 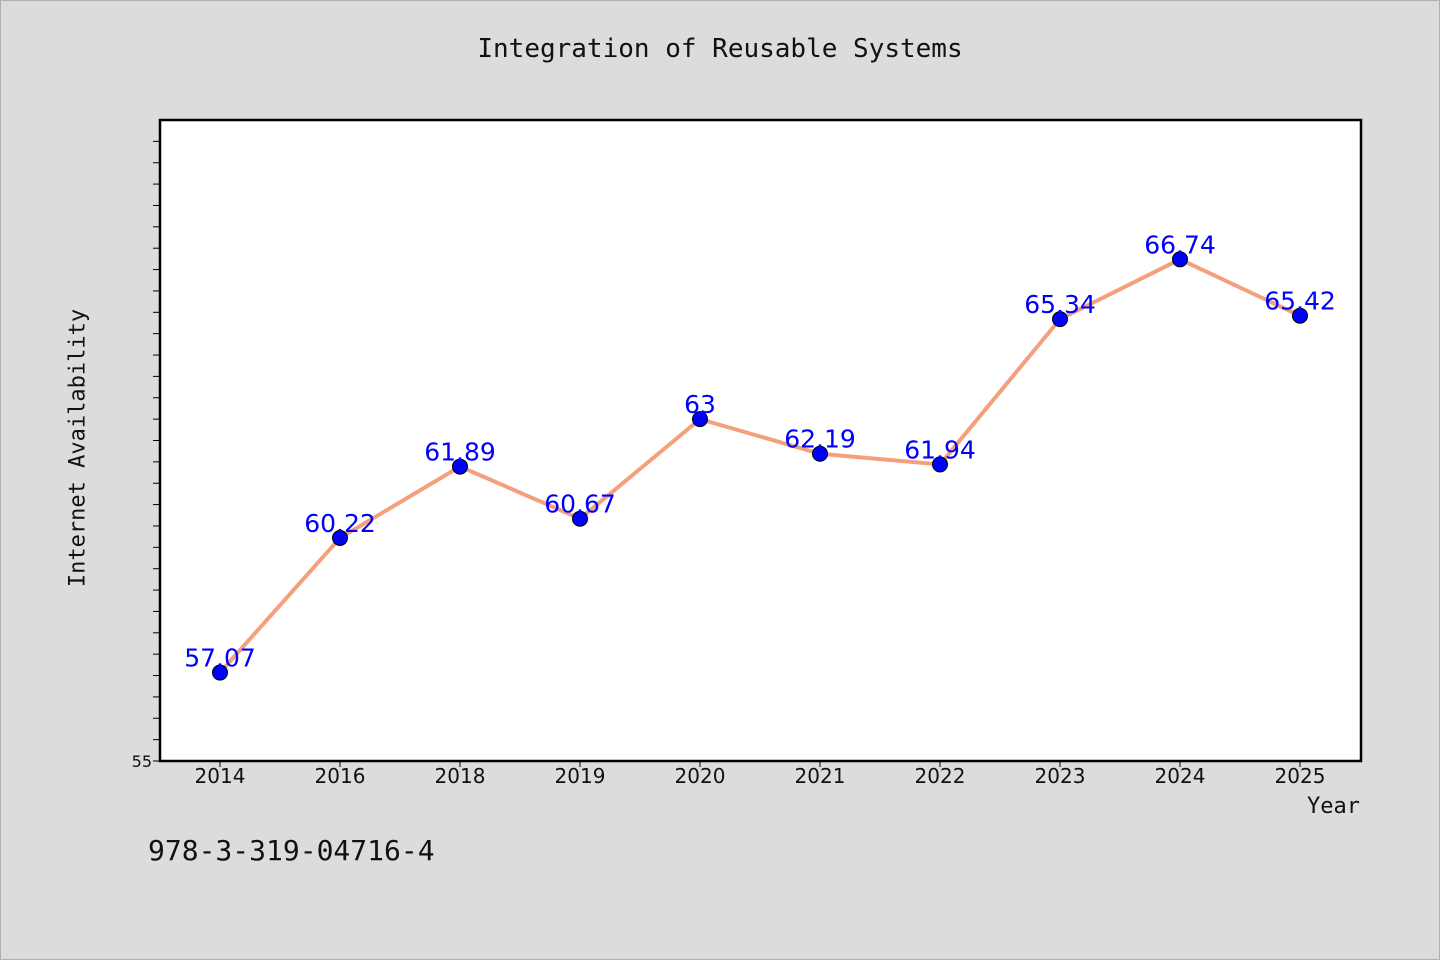 I want to click on x-tick-label: 2024, so click(x=1180, y=776).